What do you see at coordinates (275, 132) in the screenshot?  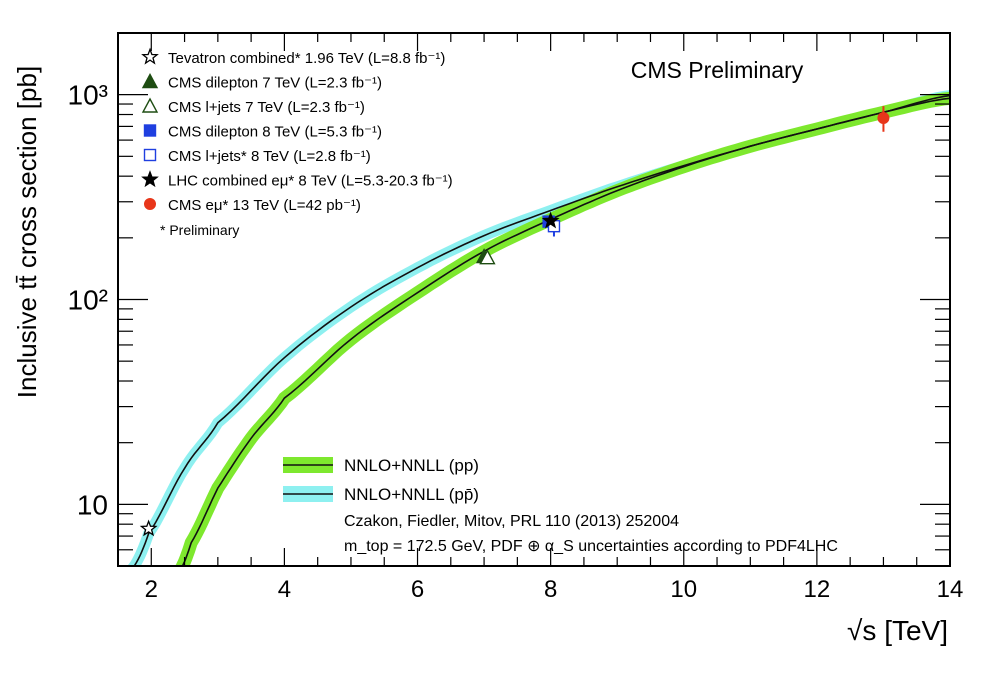 I see `legend-label-3: CMS dilepton 8 TeV (L=5.3 fb⁻¹)` at bounding box center [275, 132].